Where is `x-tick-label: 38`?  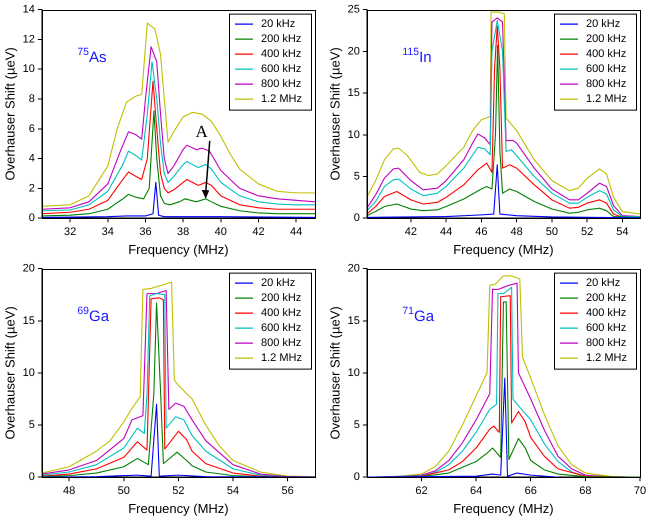
x-tick-label: 38 is located at coordinates (183, 232).